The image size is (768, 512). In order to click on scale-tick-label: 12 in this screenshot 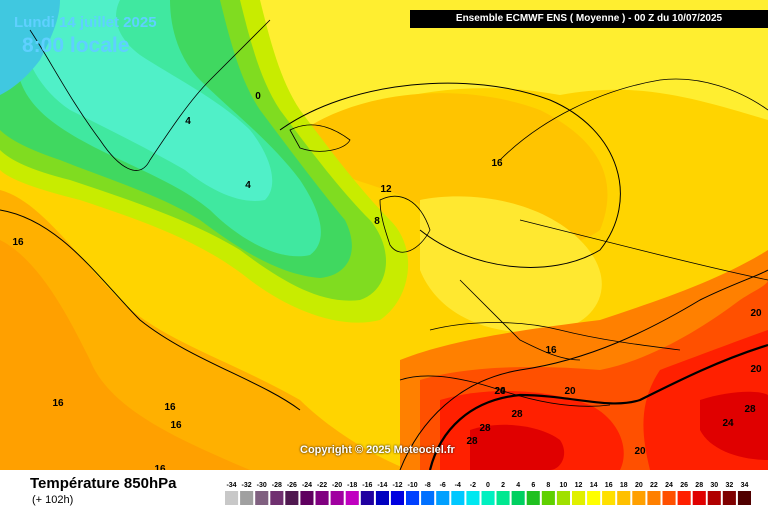, I will do `click(579, 485)`.